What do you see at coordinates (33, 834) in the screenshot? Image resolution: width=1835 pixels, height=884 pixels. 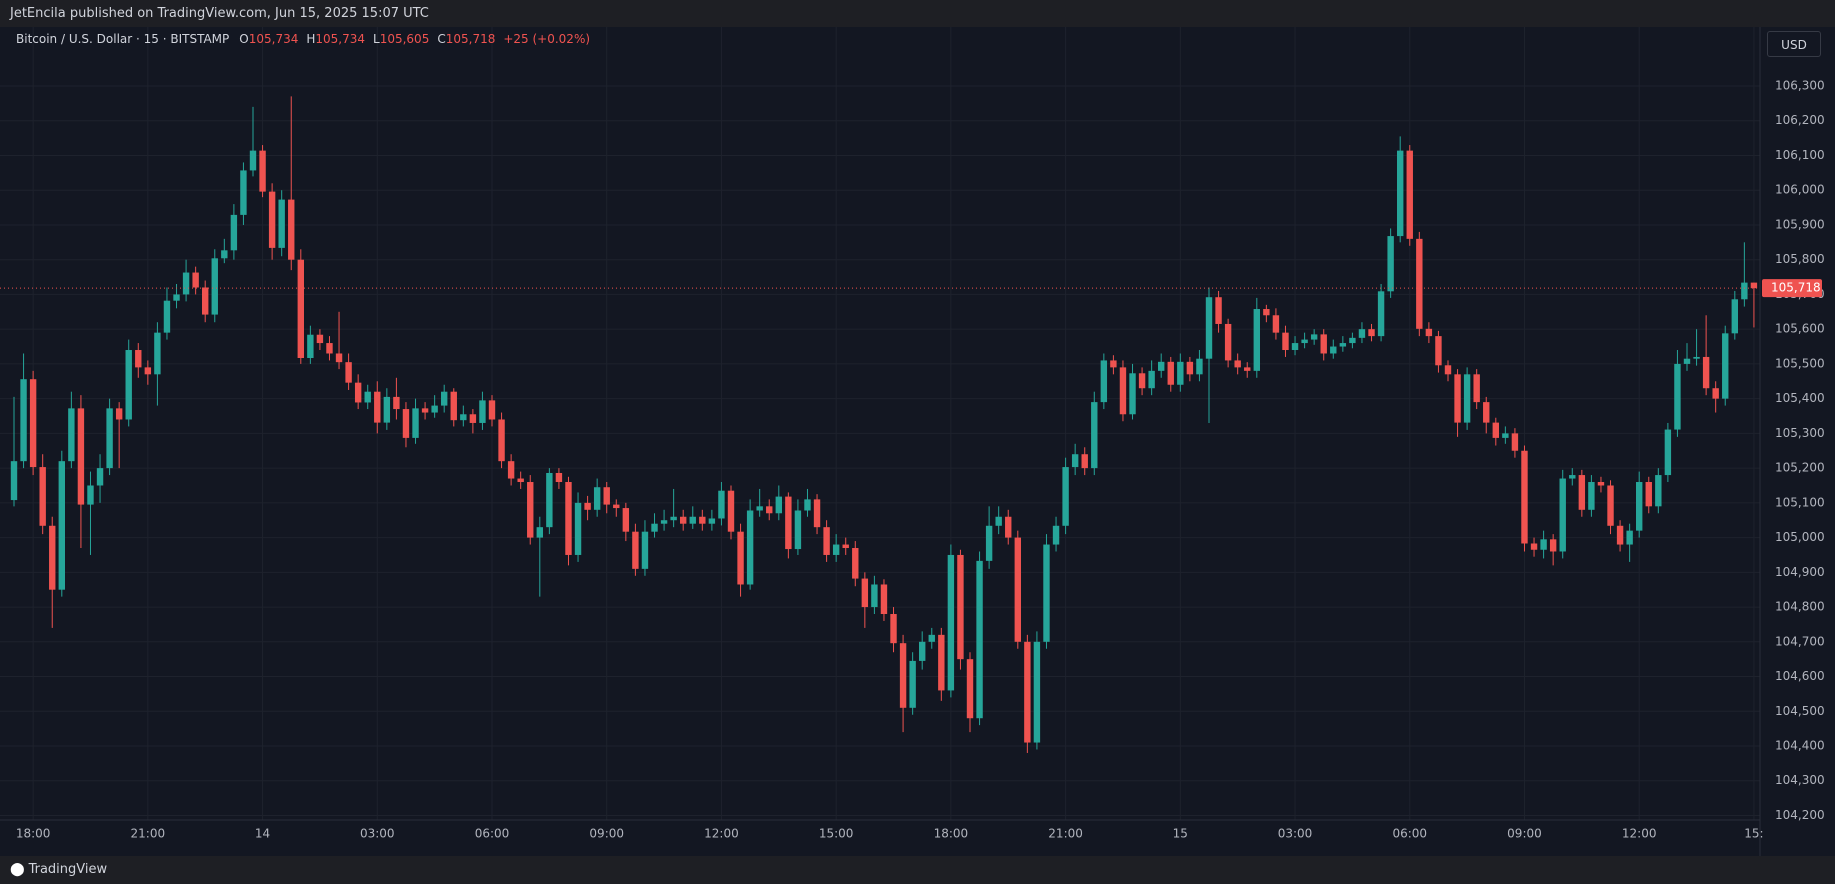 I see `x-tick-label: 18:00` at bounding box center [33, 834].